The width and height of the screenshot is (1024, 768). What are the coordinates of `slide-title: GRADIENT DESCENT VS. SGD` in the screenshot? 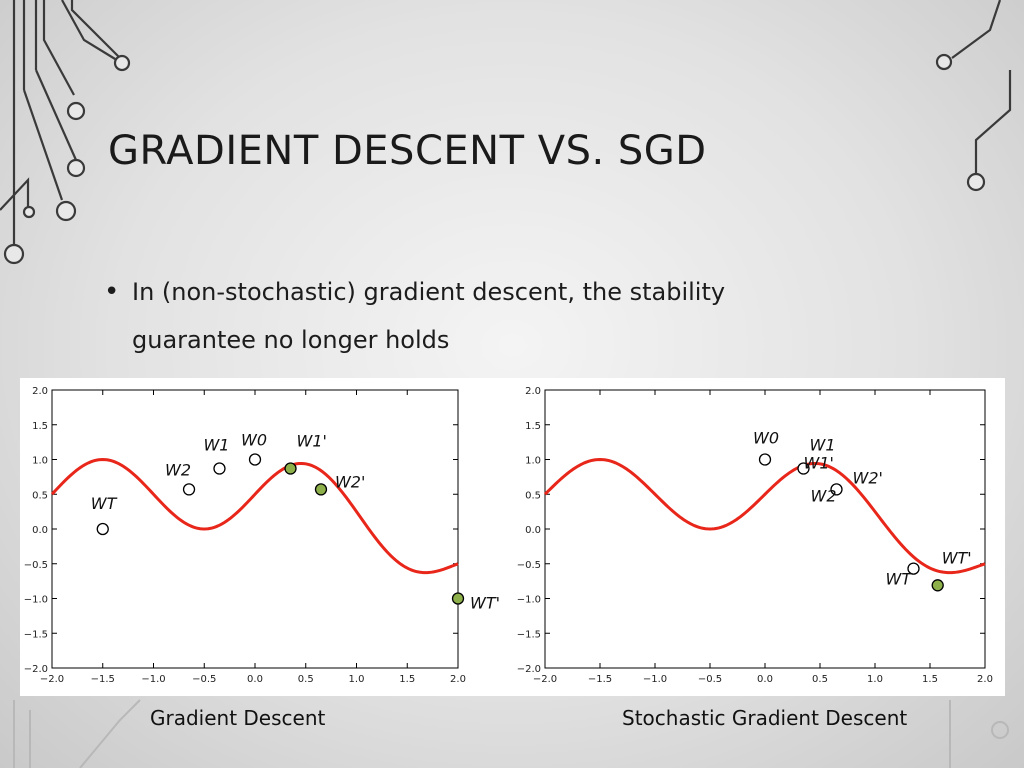 It's located at (407, 151).